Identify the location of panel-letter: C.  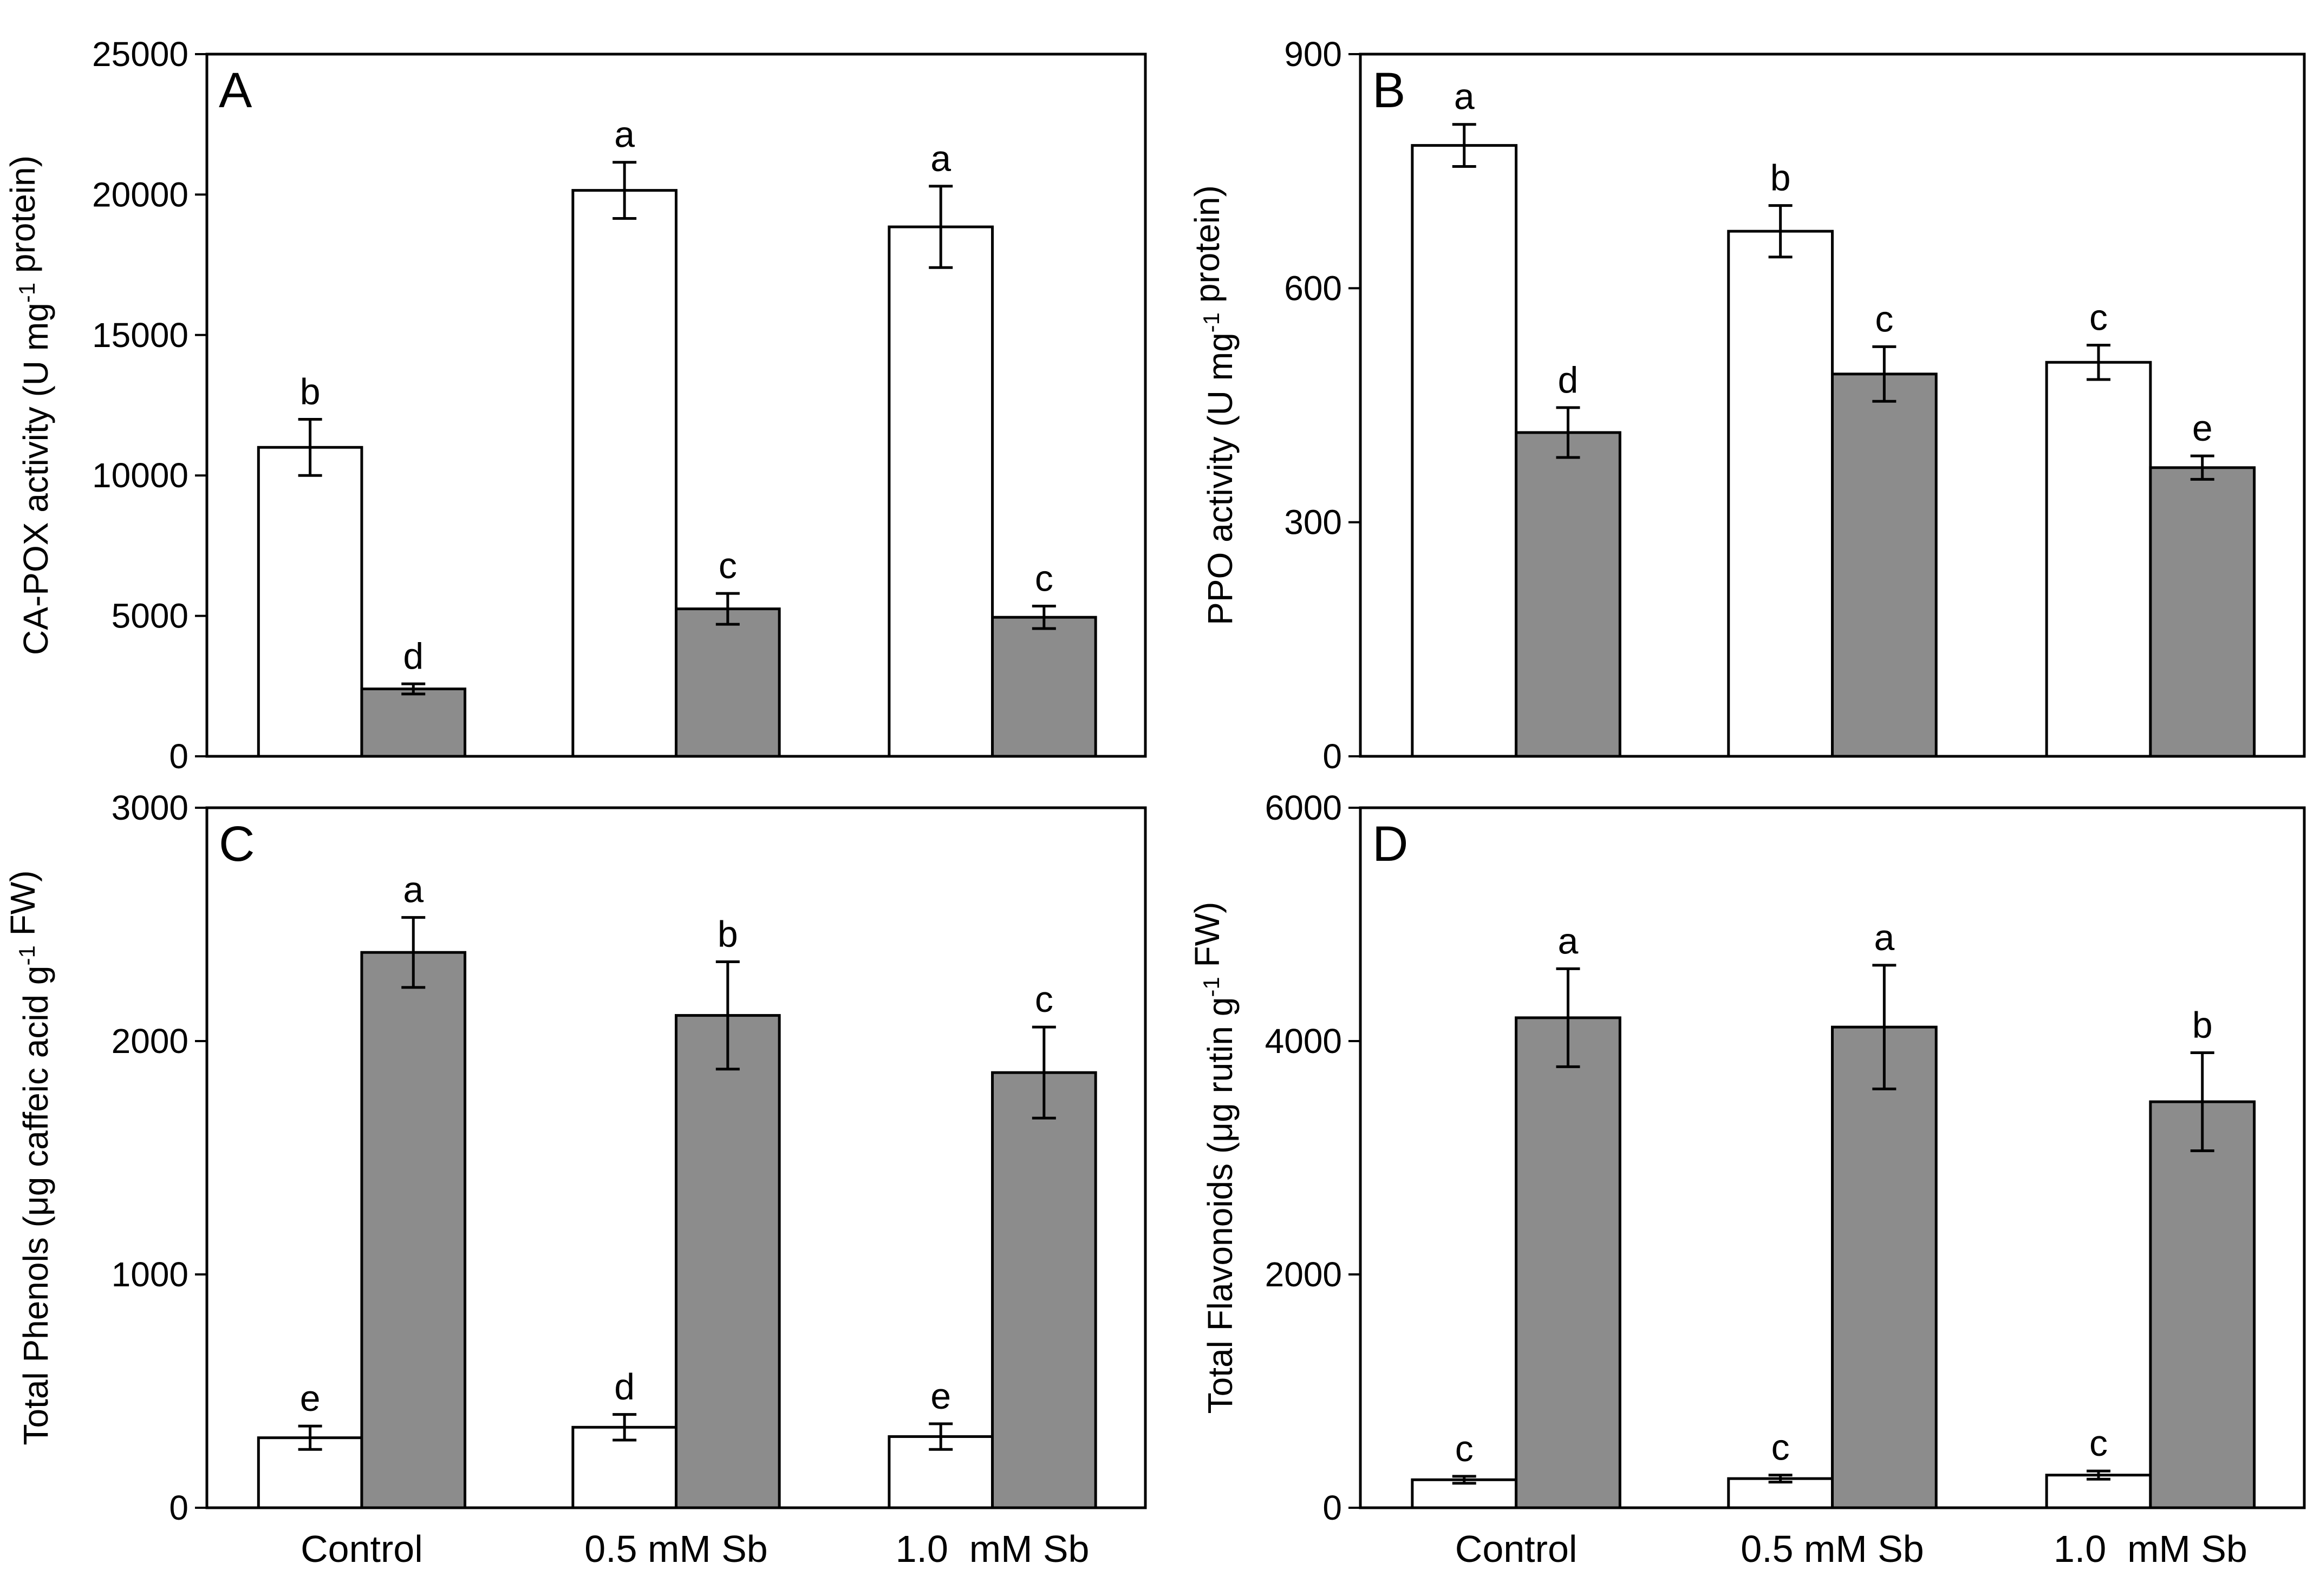
(237, 844).